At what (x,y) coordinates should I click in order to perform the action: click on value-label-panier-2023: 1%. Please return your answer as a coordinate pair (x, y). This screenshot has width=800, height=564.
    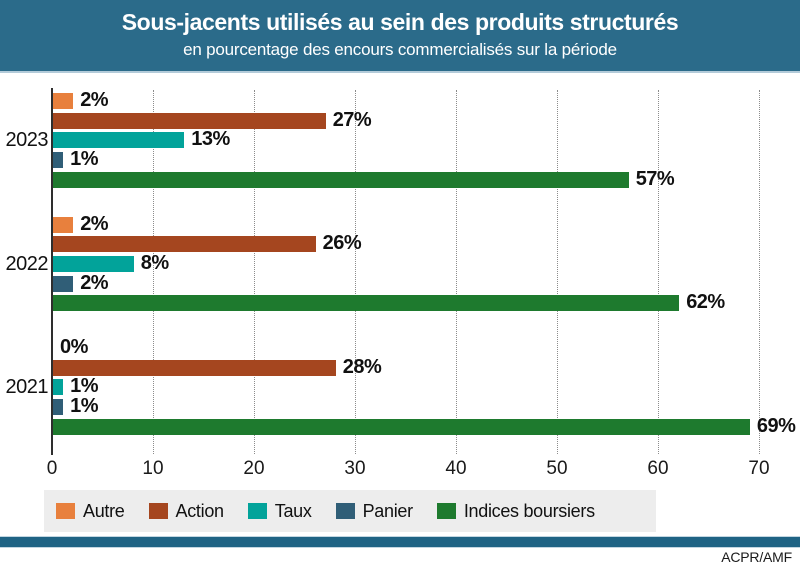
    Looking at the image, I should click on (84, 159).